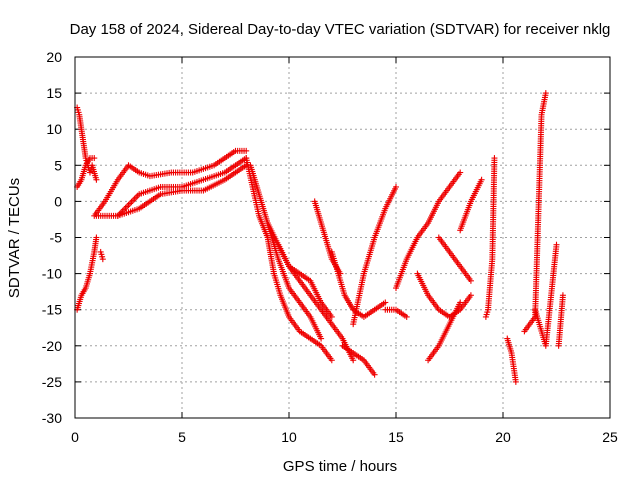  I want to click on y-tick-label: -20, so click(52, 346).